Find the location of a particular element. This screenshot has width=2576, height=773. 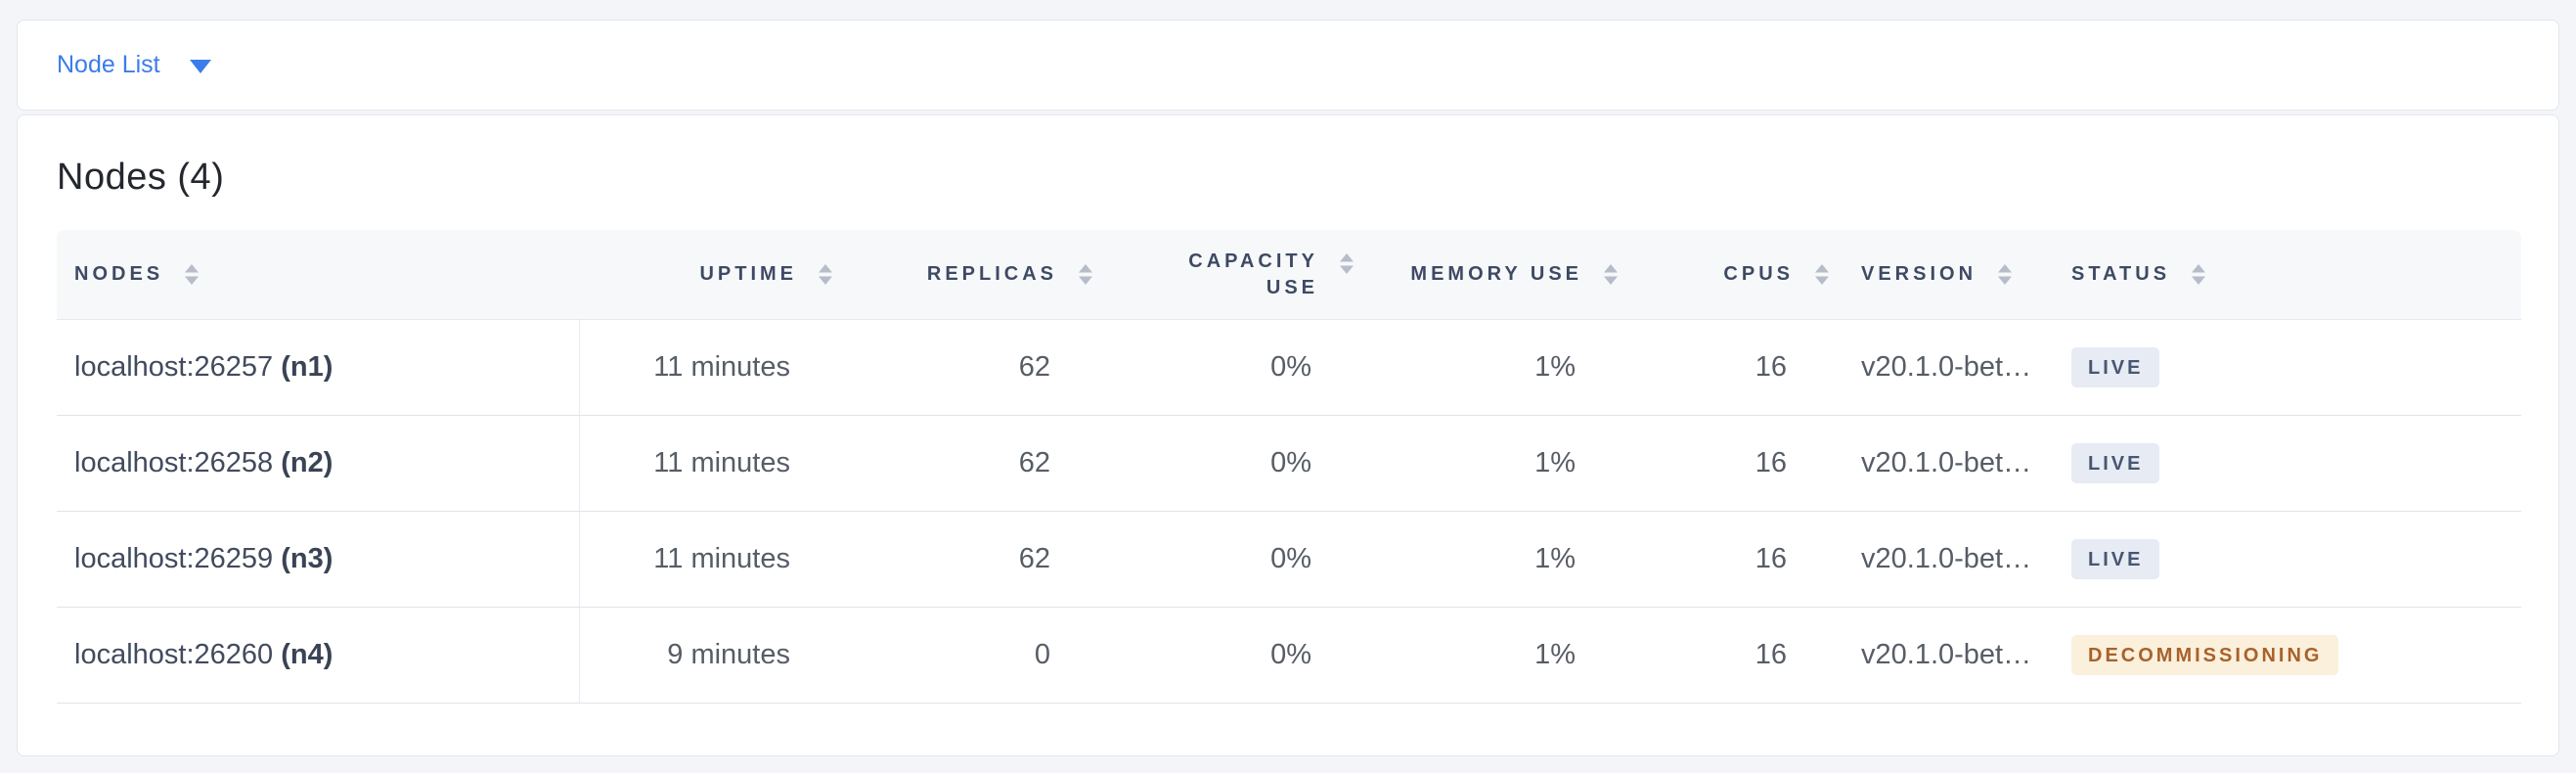

node-id: (n3) is located at coordinates (307, 558).